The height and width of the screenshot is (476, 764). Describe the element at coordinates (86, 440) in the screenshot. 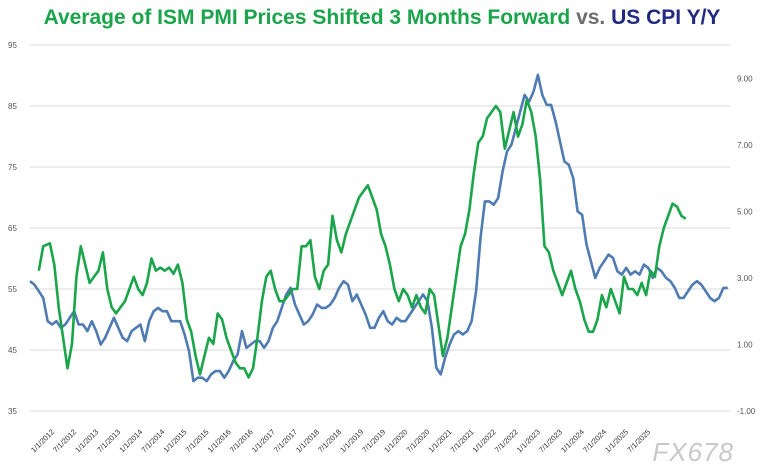

I see `x-tick-label: 1/1/2013` at that location.